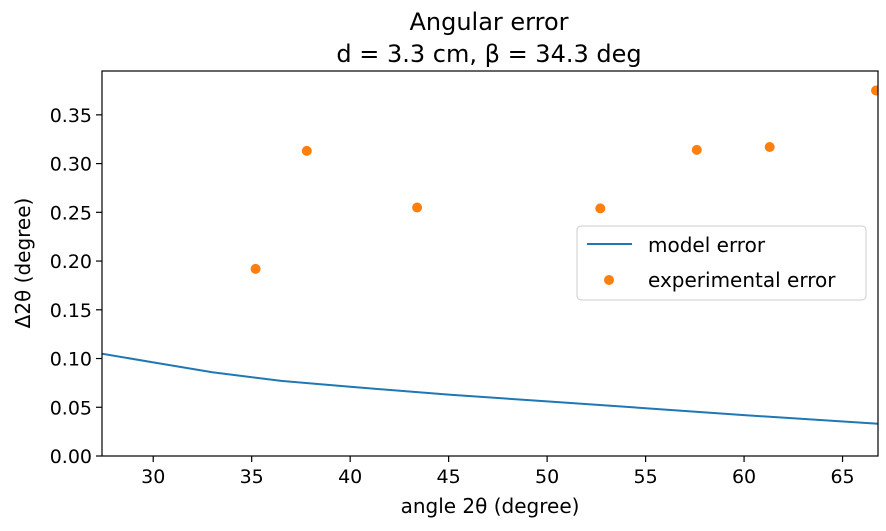  I want to click on x-tick-label: 65, so click(842, 477).